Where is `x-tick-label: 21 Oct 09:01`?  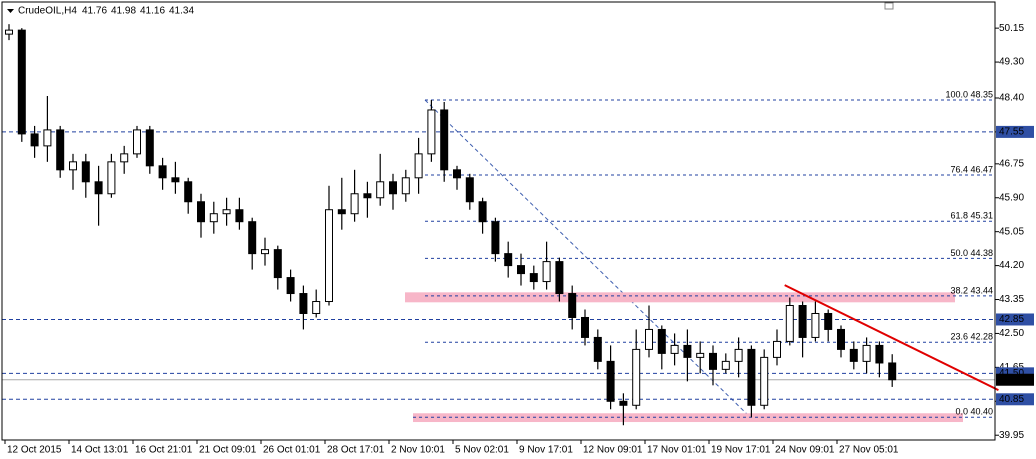
x-tick-label: 21 Oct 09:01 is located at coordinates (228, 450).